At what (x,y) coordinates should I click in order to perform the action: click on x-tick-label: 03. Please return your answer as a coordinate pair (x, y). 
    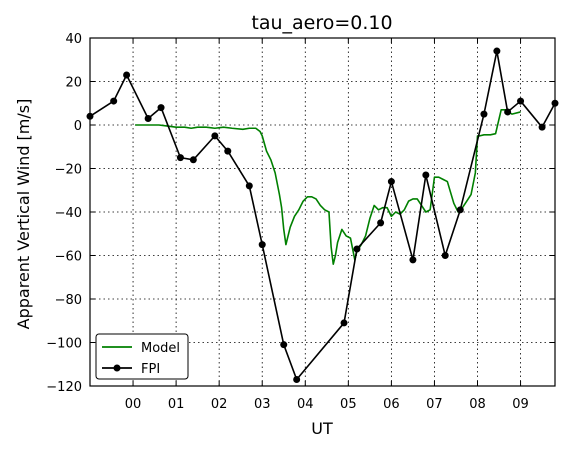
    Looking at the image, I should click on (262, 404).